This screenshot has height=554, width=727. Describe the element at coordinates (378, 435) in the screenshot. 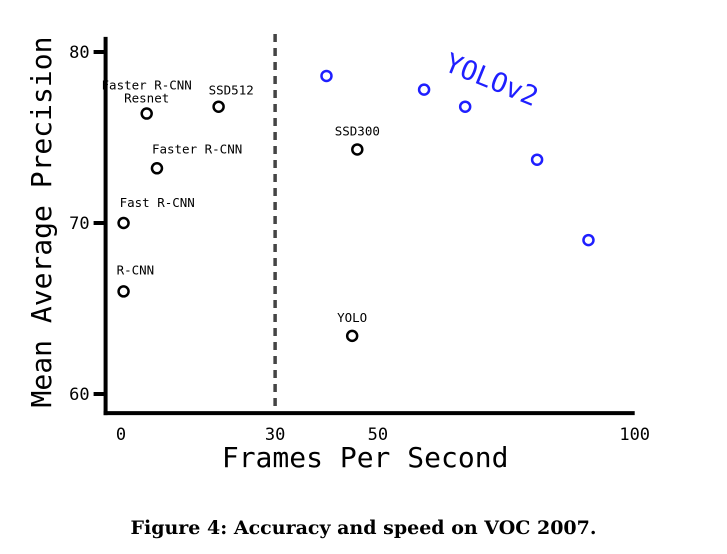

I see `x-tick-label-50: 50` at that location.